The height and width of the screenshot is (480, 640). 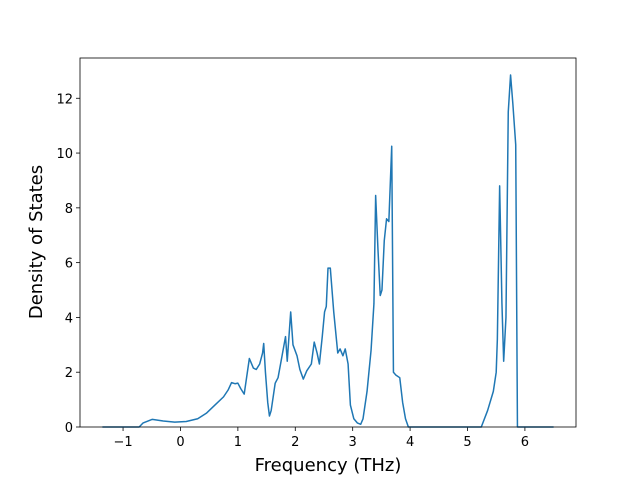 I want to click on x-tick-label: 4, so click(x=410, y=442).